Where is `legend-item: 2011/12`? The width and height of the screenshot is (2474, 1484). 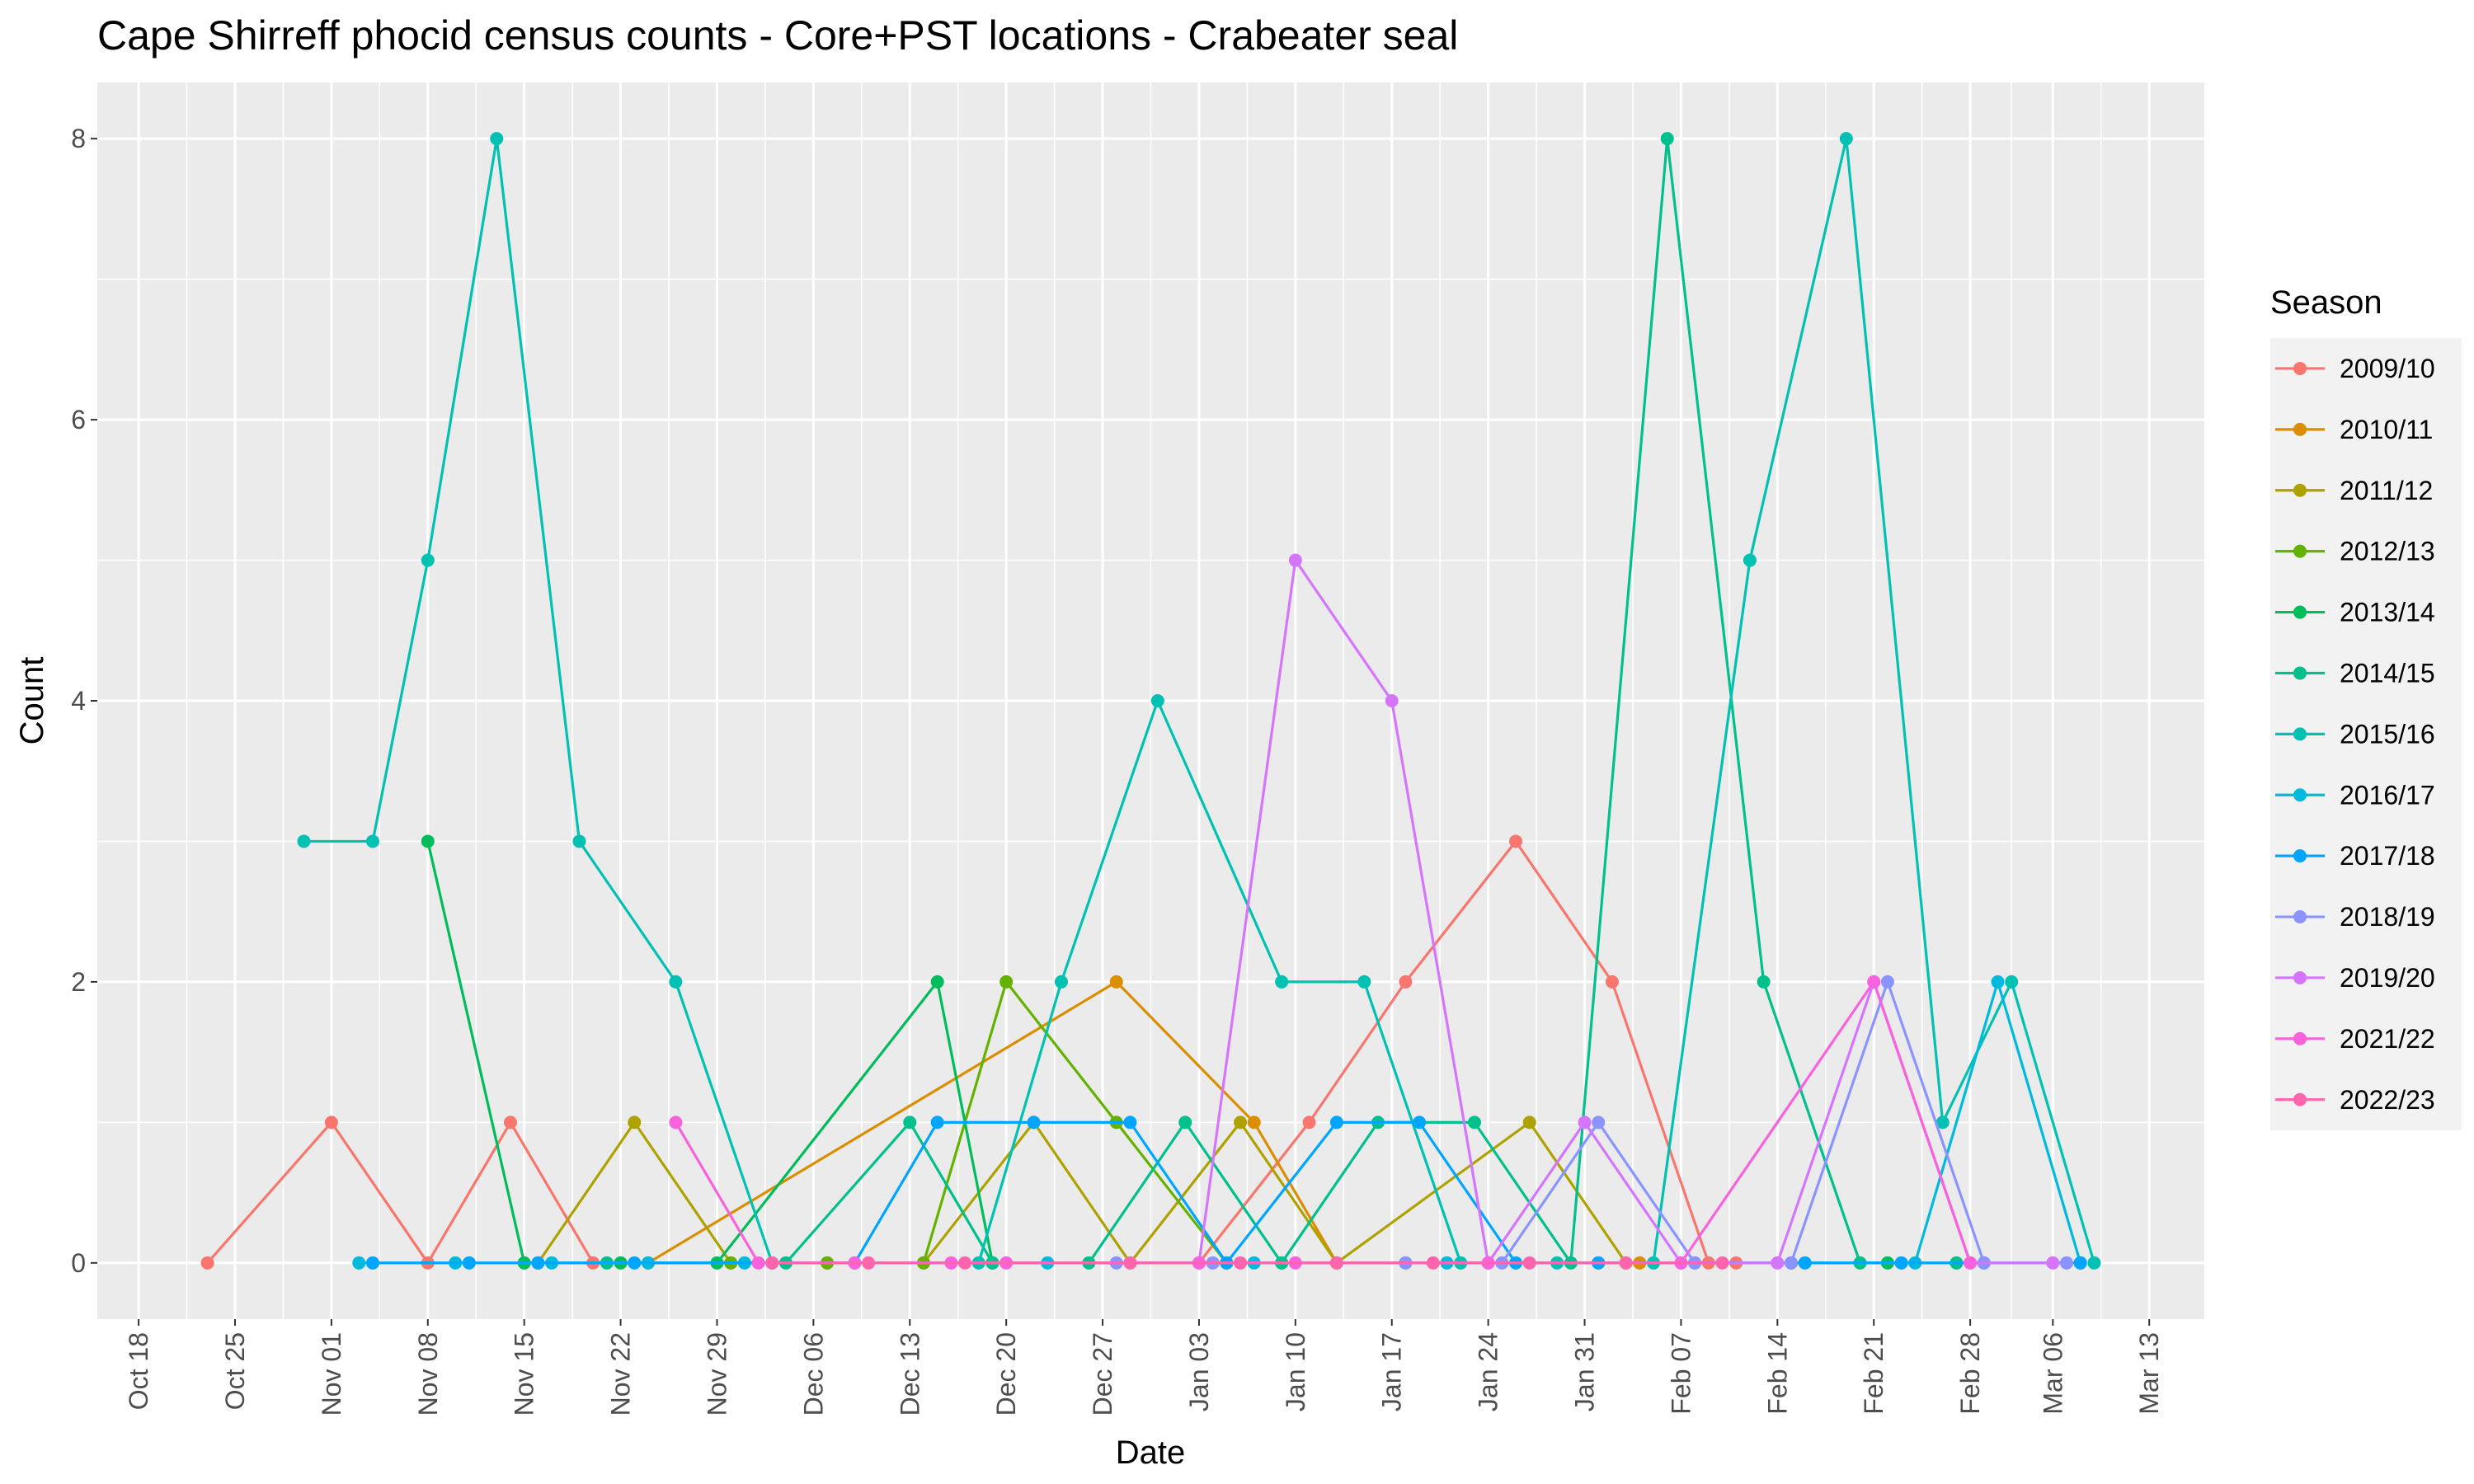 legend-item: 2011/12 is located at coordinates (2354, 490).